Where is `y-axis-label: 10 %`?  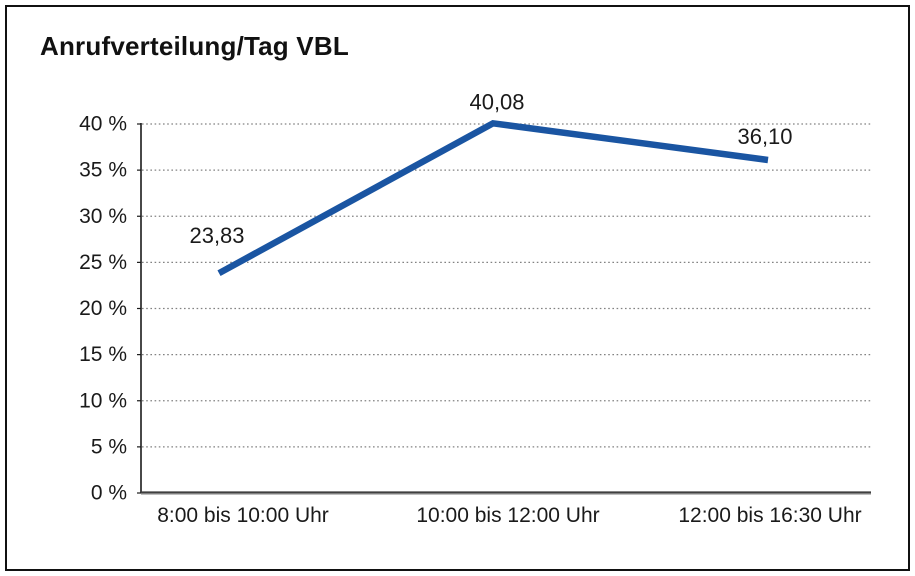
y-axis-label: 10 % is located at coordinates (103, 400).